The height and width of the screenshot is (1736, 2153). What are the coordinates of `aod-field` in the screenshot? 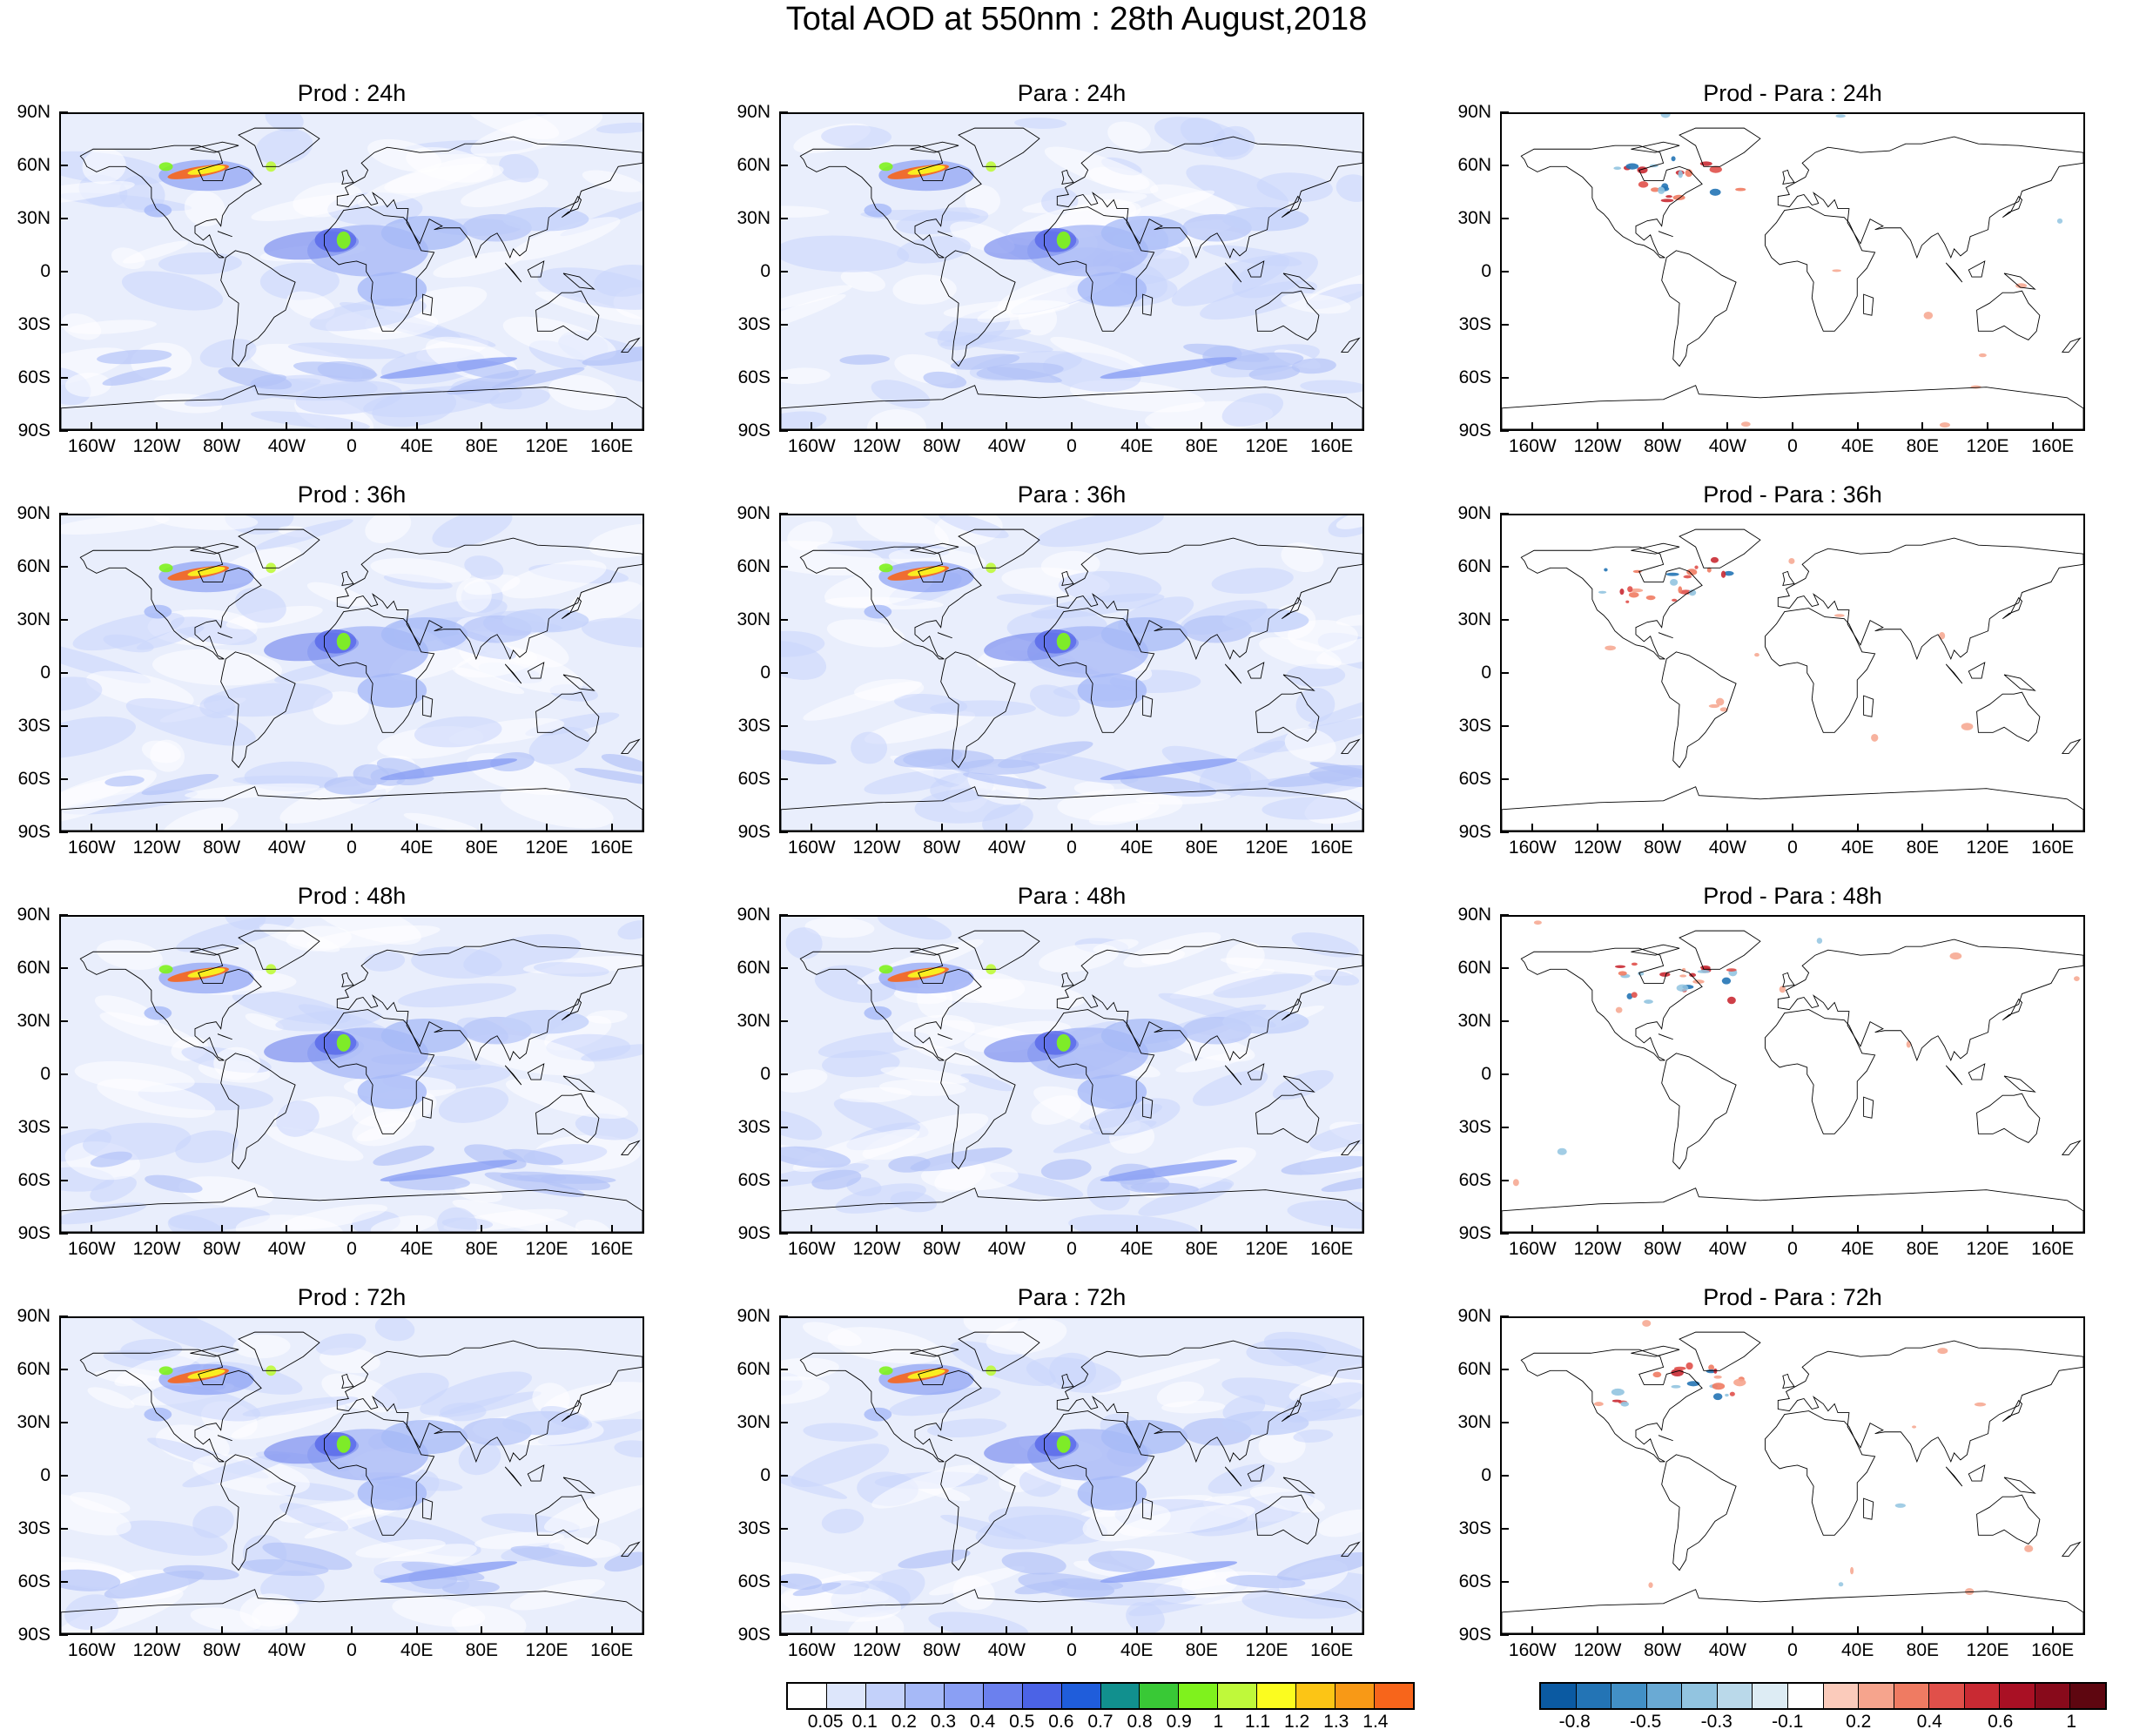 It's located at (1071, 1475).